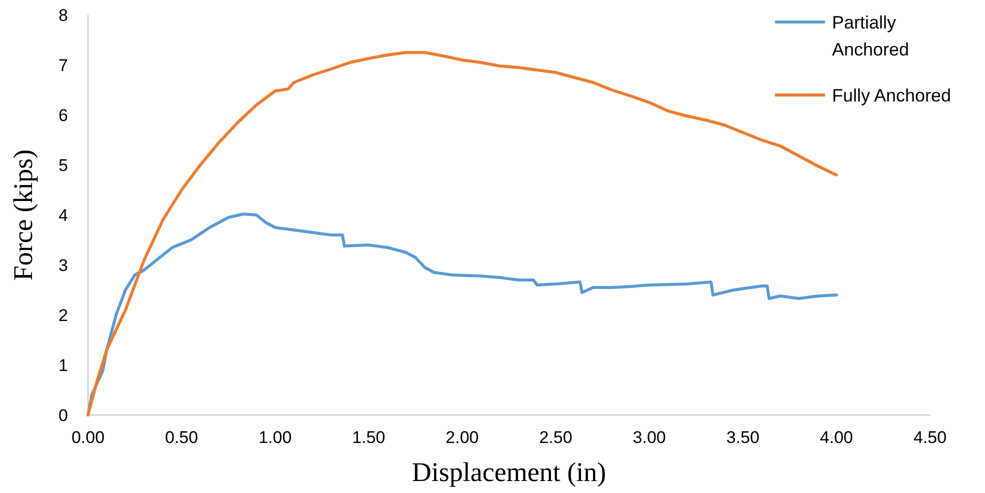  I want to click on x-tick-label: 0.00, so click(88, 437).